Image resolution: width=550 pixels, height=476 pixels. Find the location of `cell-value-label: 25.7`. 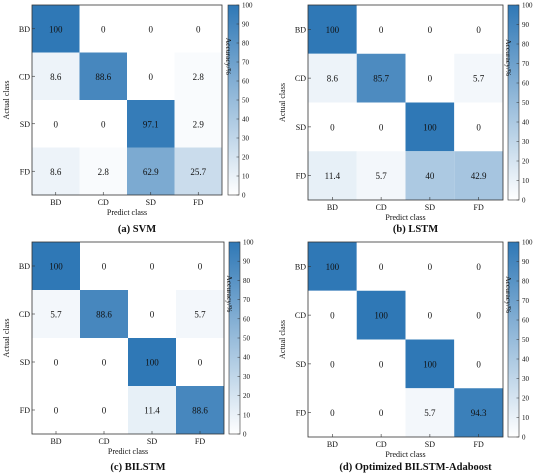

cell-value-label: 25.7 is located at coordinates (198, 172).